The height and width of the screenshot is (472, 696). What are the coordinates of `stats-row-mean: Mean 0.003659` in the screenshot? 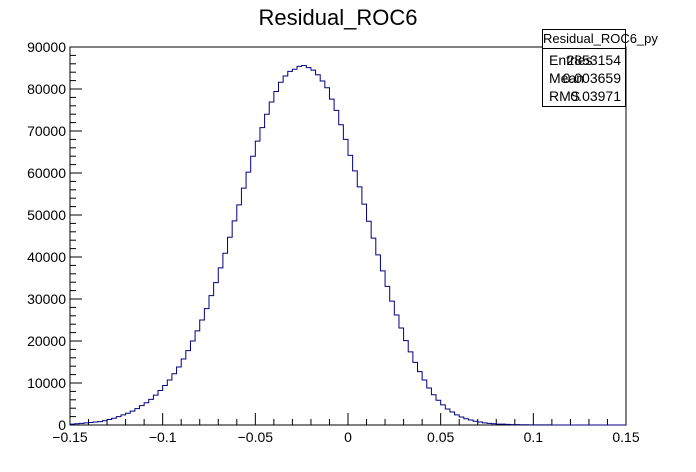 It's located at (585, 78).